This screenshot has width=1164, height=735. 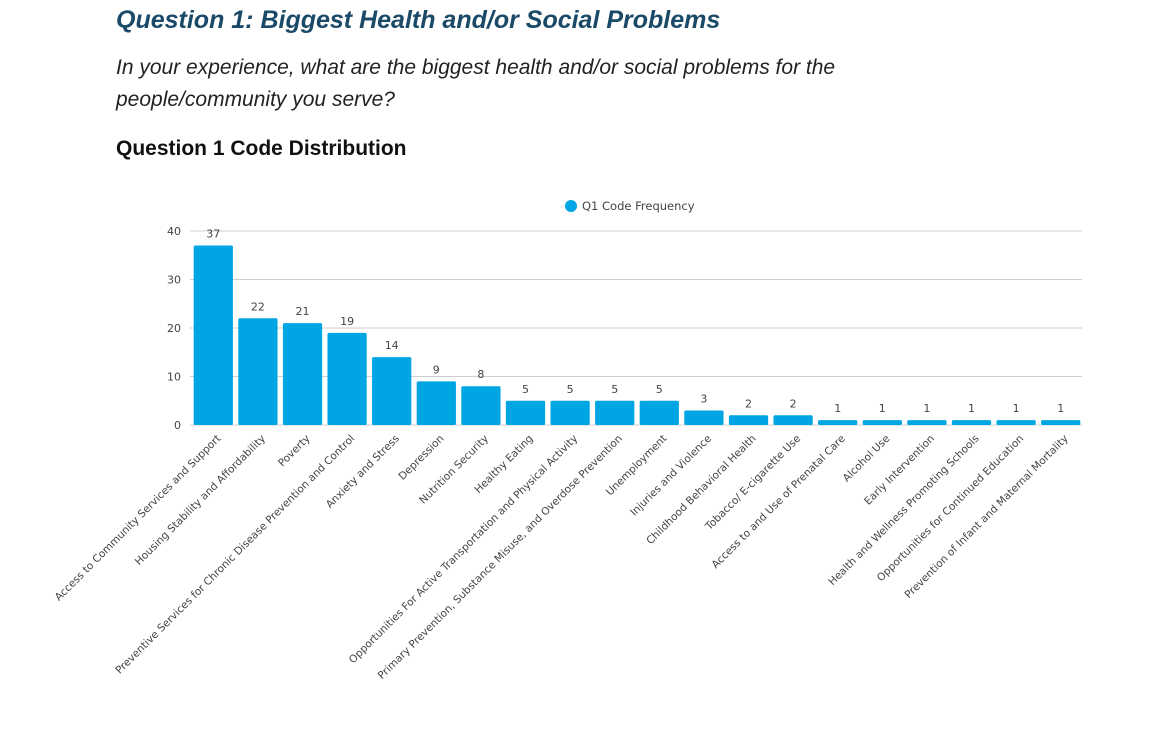 What do you see at coordinates (638, 206) in the screenshot?
I see `legend-label: Q1 Code Frequency` at bounding box center [638, 206].